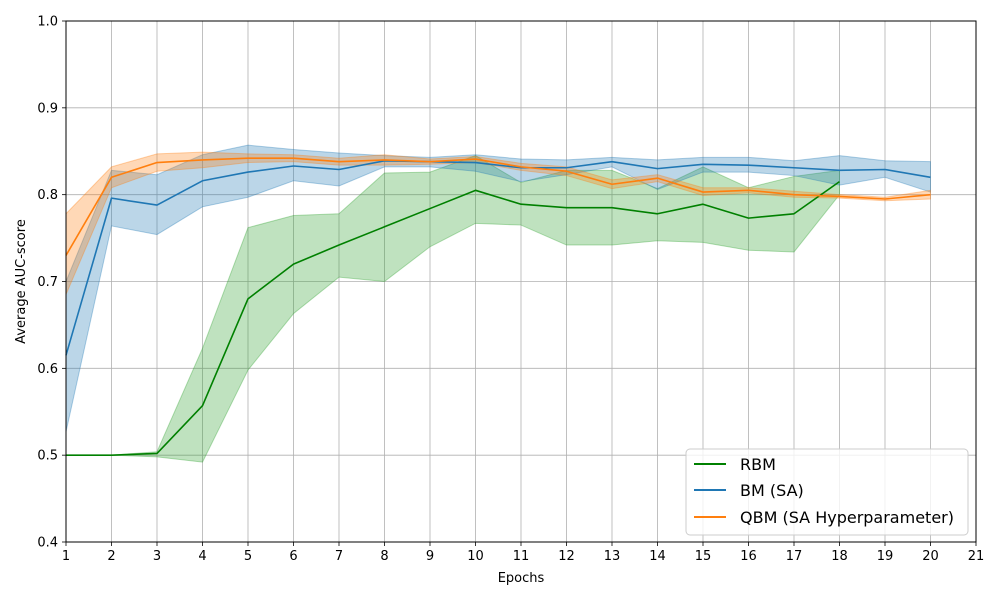 Image resolution: width=1000 pixels, height=600 pixels. I want to click on y-tick-label: 0.7, so click(47, 282).